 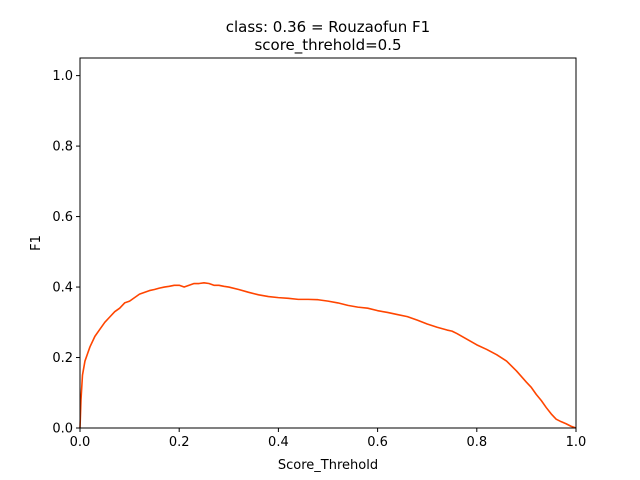 I want to click on y-tick-label: 0.6, so click(x=62, y=217).